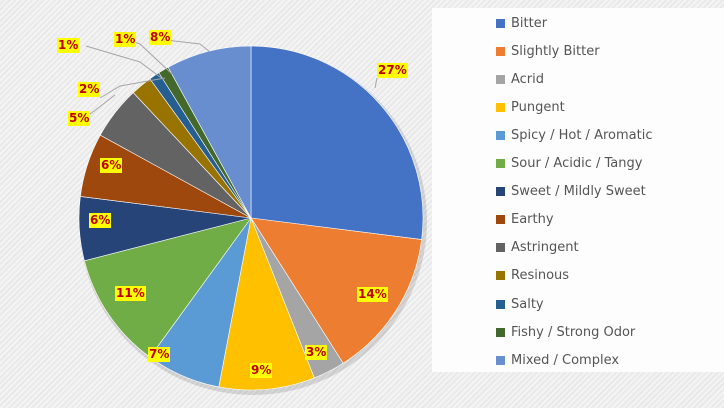 This screenshot has width=724, height=408. Describe the element at coordinates (555, 51) in the screenshot. I see `legend-label: Slightly Bitter` at that location.